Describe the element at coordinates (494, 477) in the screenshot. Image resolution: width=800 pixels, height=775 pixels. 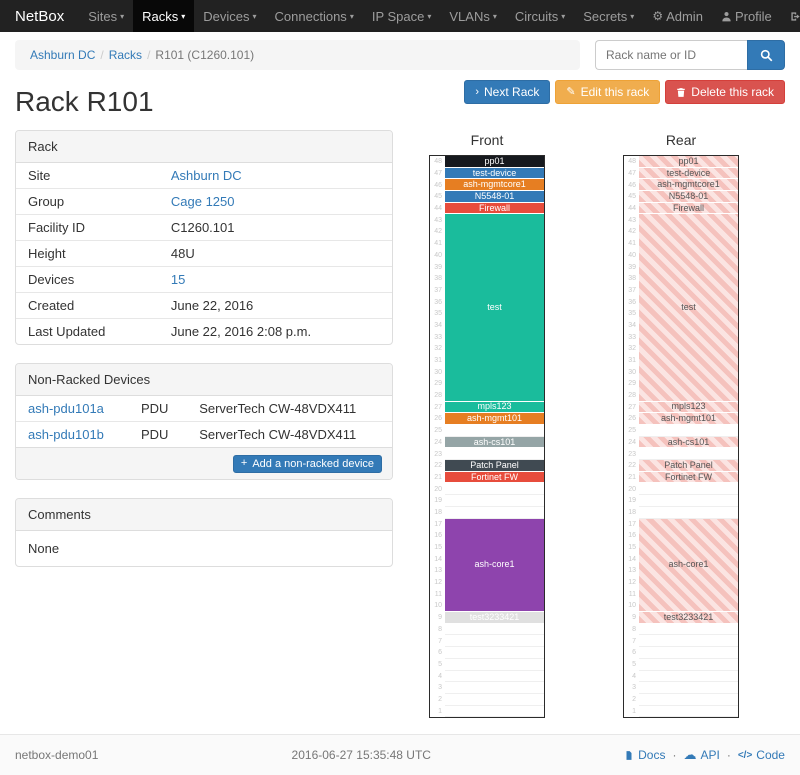
I see `rack-device-front: Fortinet FW` at that location.